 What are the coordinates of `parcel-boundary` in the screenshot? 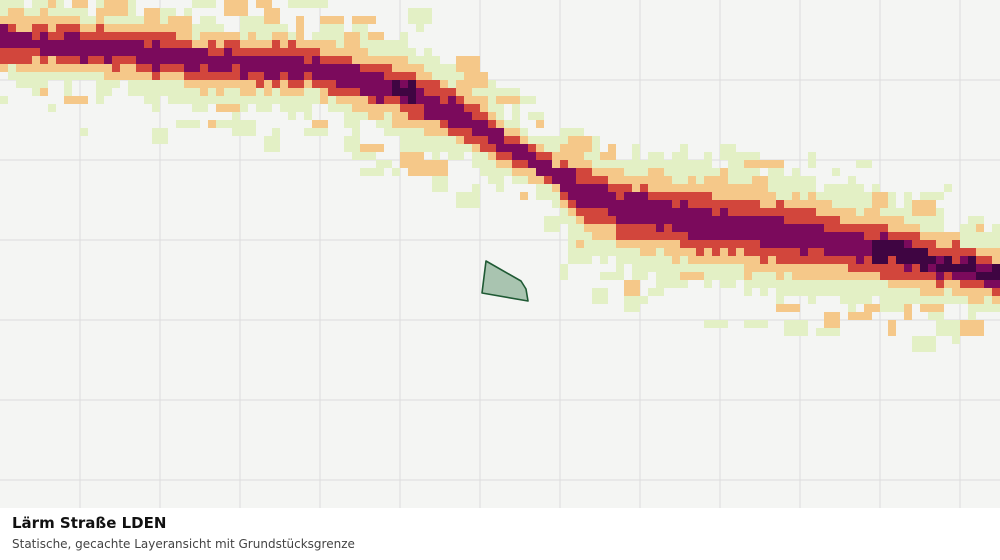 It's located at (505, 281).